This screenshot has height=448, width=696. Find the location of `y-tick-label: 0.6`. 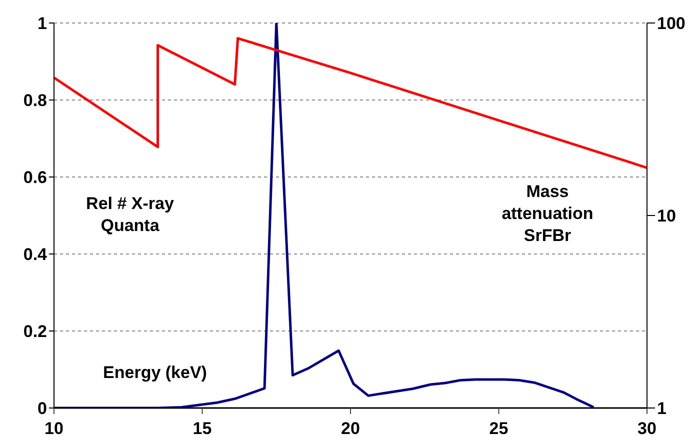

y-tick-label: 0.6 is located at coordinates (35, 178).